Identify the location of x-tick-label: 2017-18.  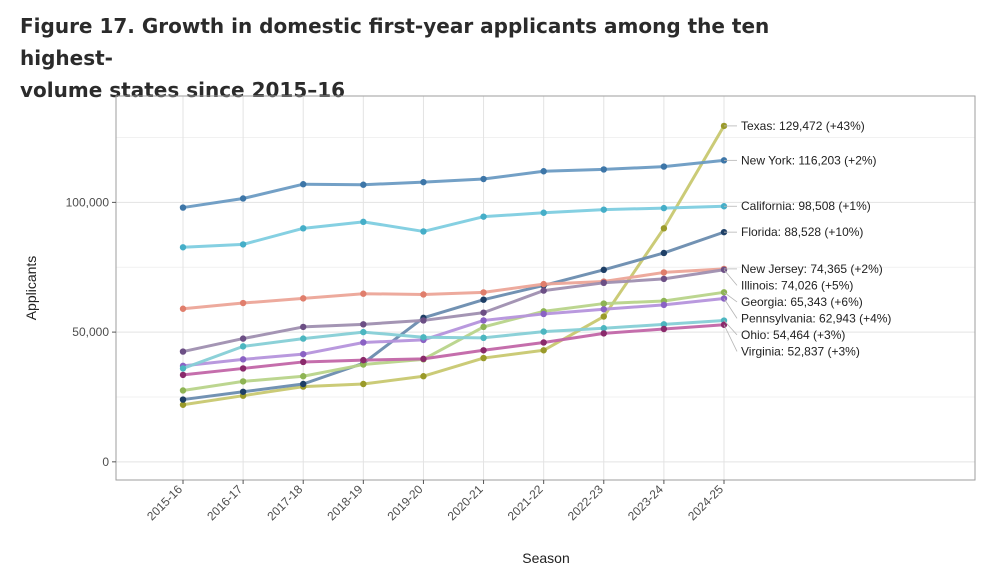
(284, 502).